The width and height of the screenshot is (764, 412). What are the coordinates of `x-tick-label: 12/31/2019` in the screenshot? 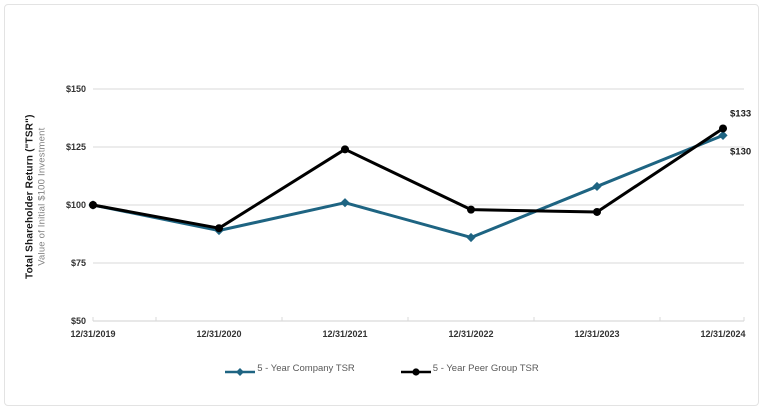 It's located at (92, 334).